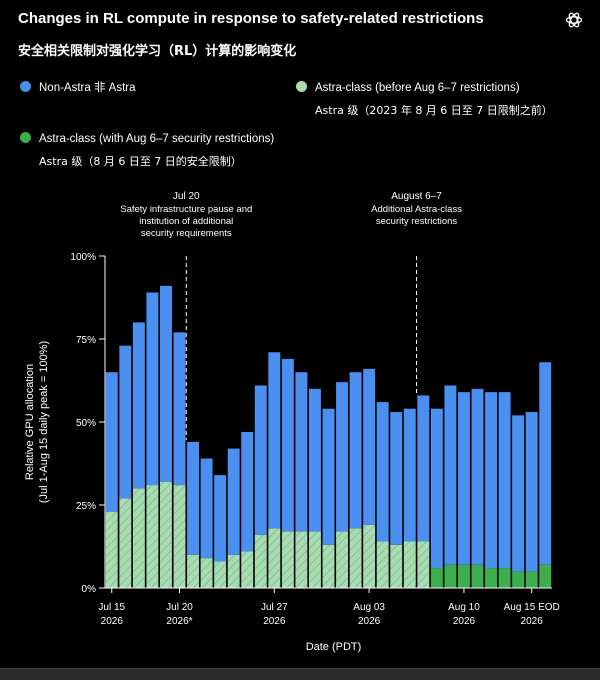 This screenshot has height=680, width=600. I want to click on x-tick-label: Jul 15, so click(111, 607).